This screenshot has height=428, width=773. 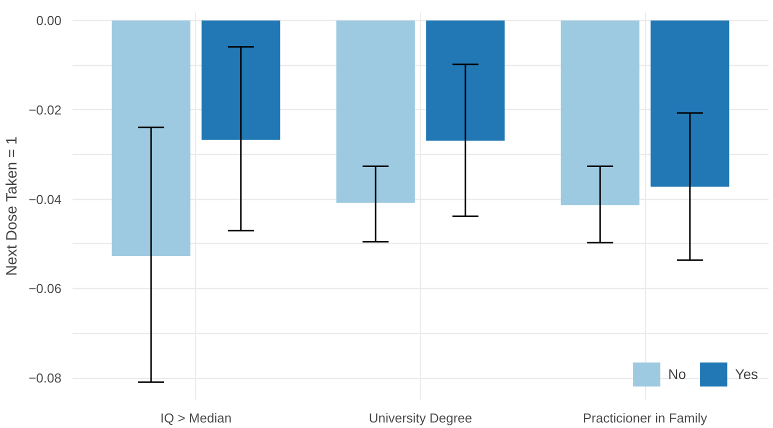 What do you see at coordinates (746, 374) in the screenshot?
I see `legend-label: Yes` at bounding box center [746, 374].